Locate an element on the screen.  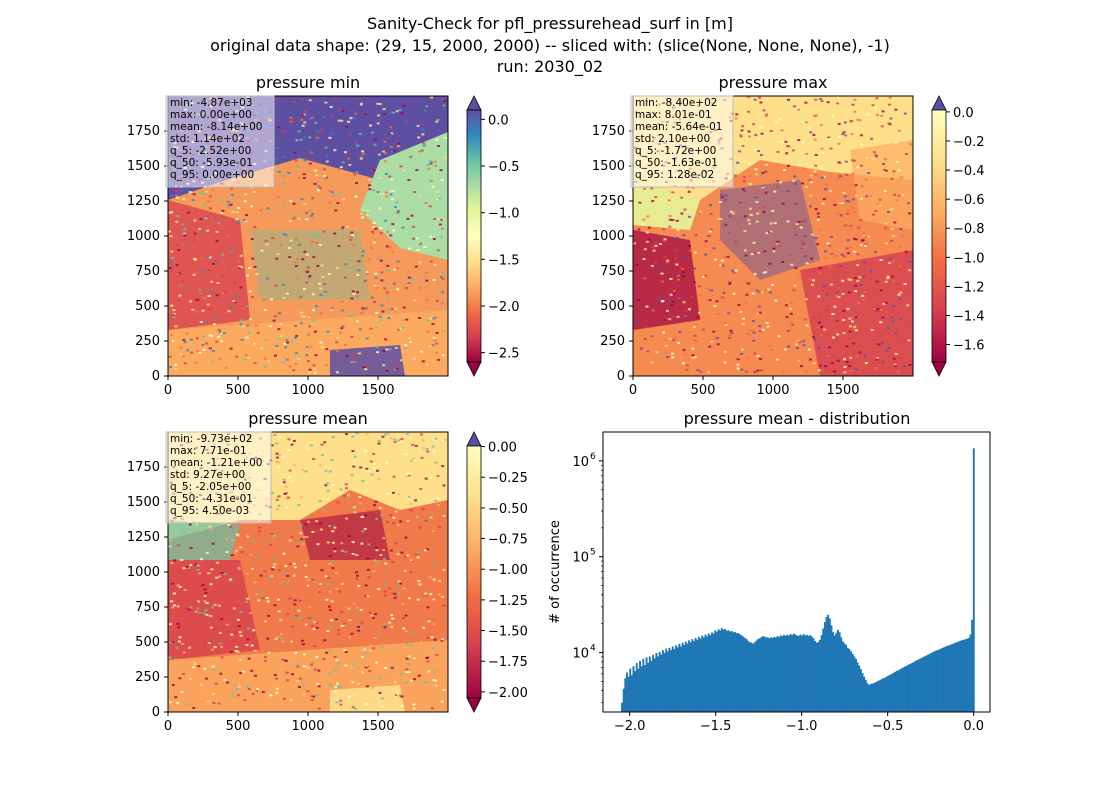
y-tick-label: 1250 is located at coordinates (143, 201).